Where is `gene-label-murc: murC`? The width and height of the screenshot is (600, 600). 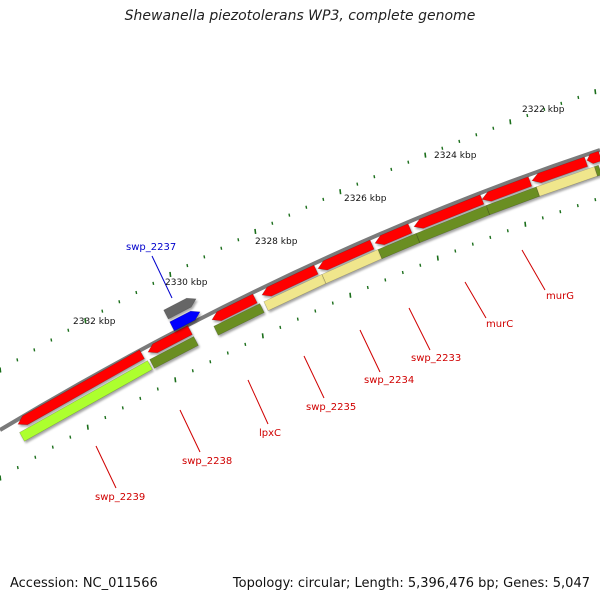 gene-label-murc: murC is located at coordinates (499, 324).